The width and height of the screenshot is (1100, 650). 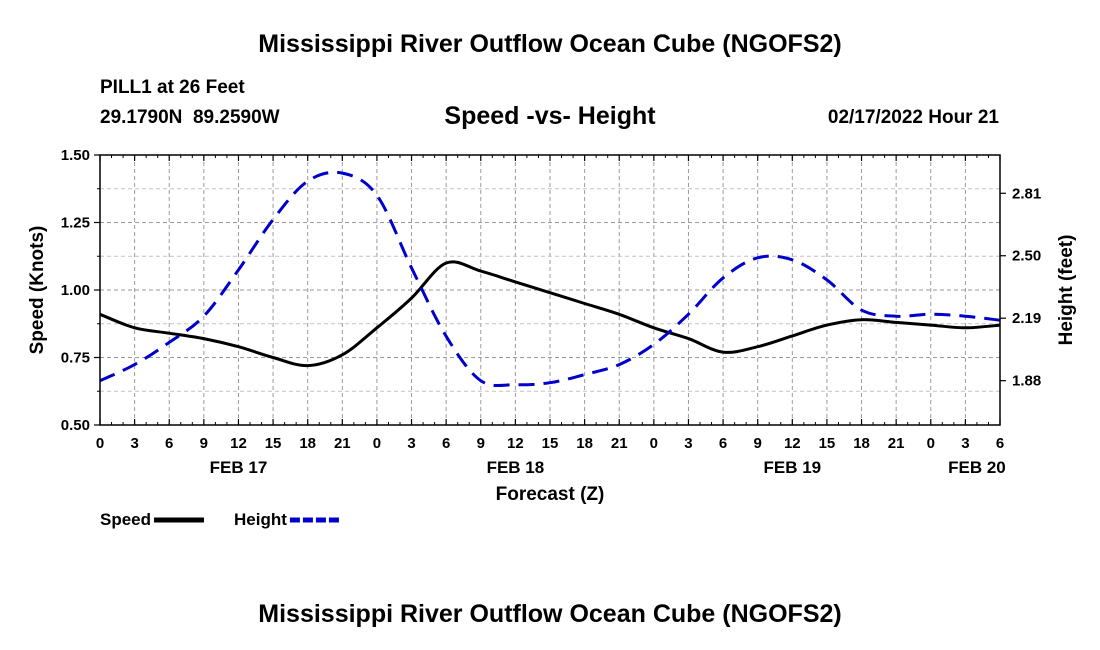 I want to click on y-right-tick-label: 2.19, so click(x=1026, y=318).